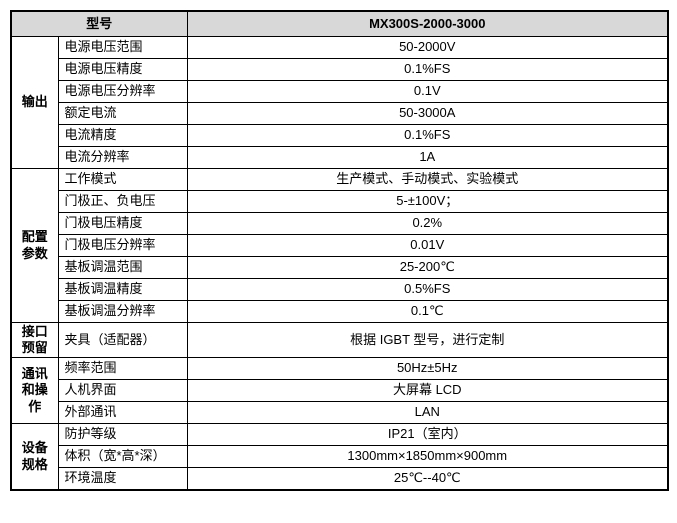 Image resolution: width=677 pixels, height=523 pixels. What do you see at coordinates (122, 47) in the screenshot?
I see `param-cell: 电源电压范围` at bounding box center [122, 47].